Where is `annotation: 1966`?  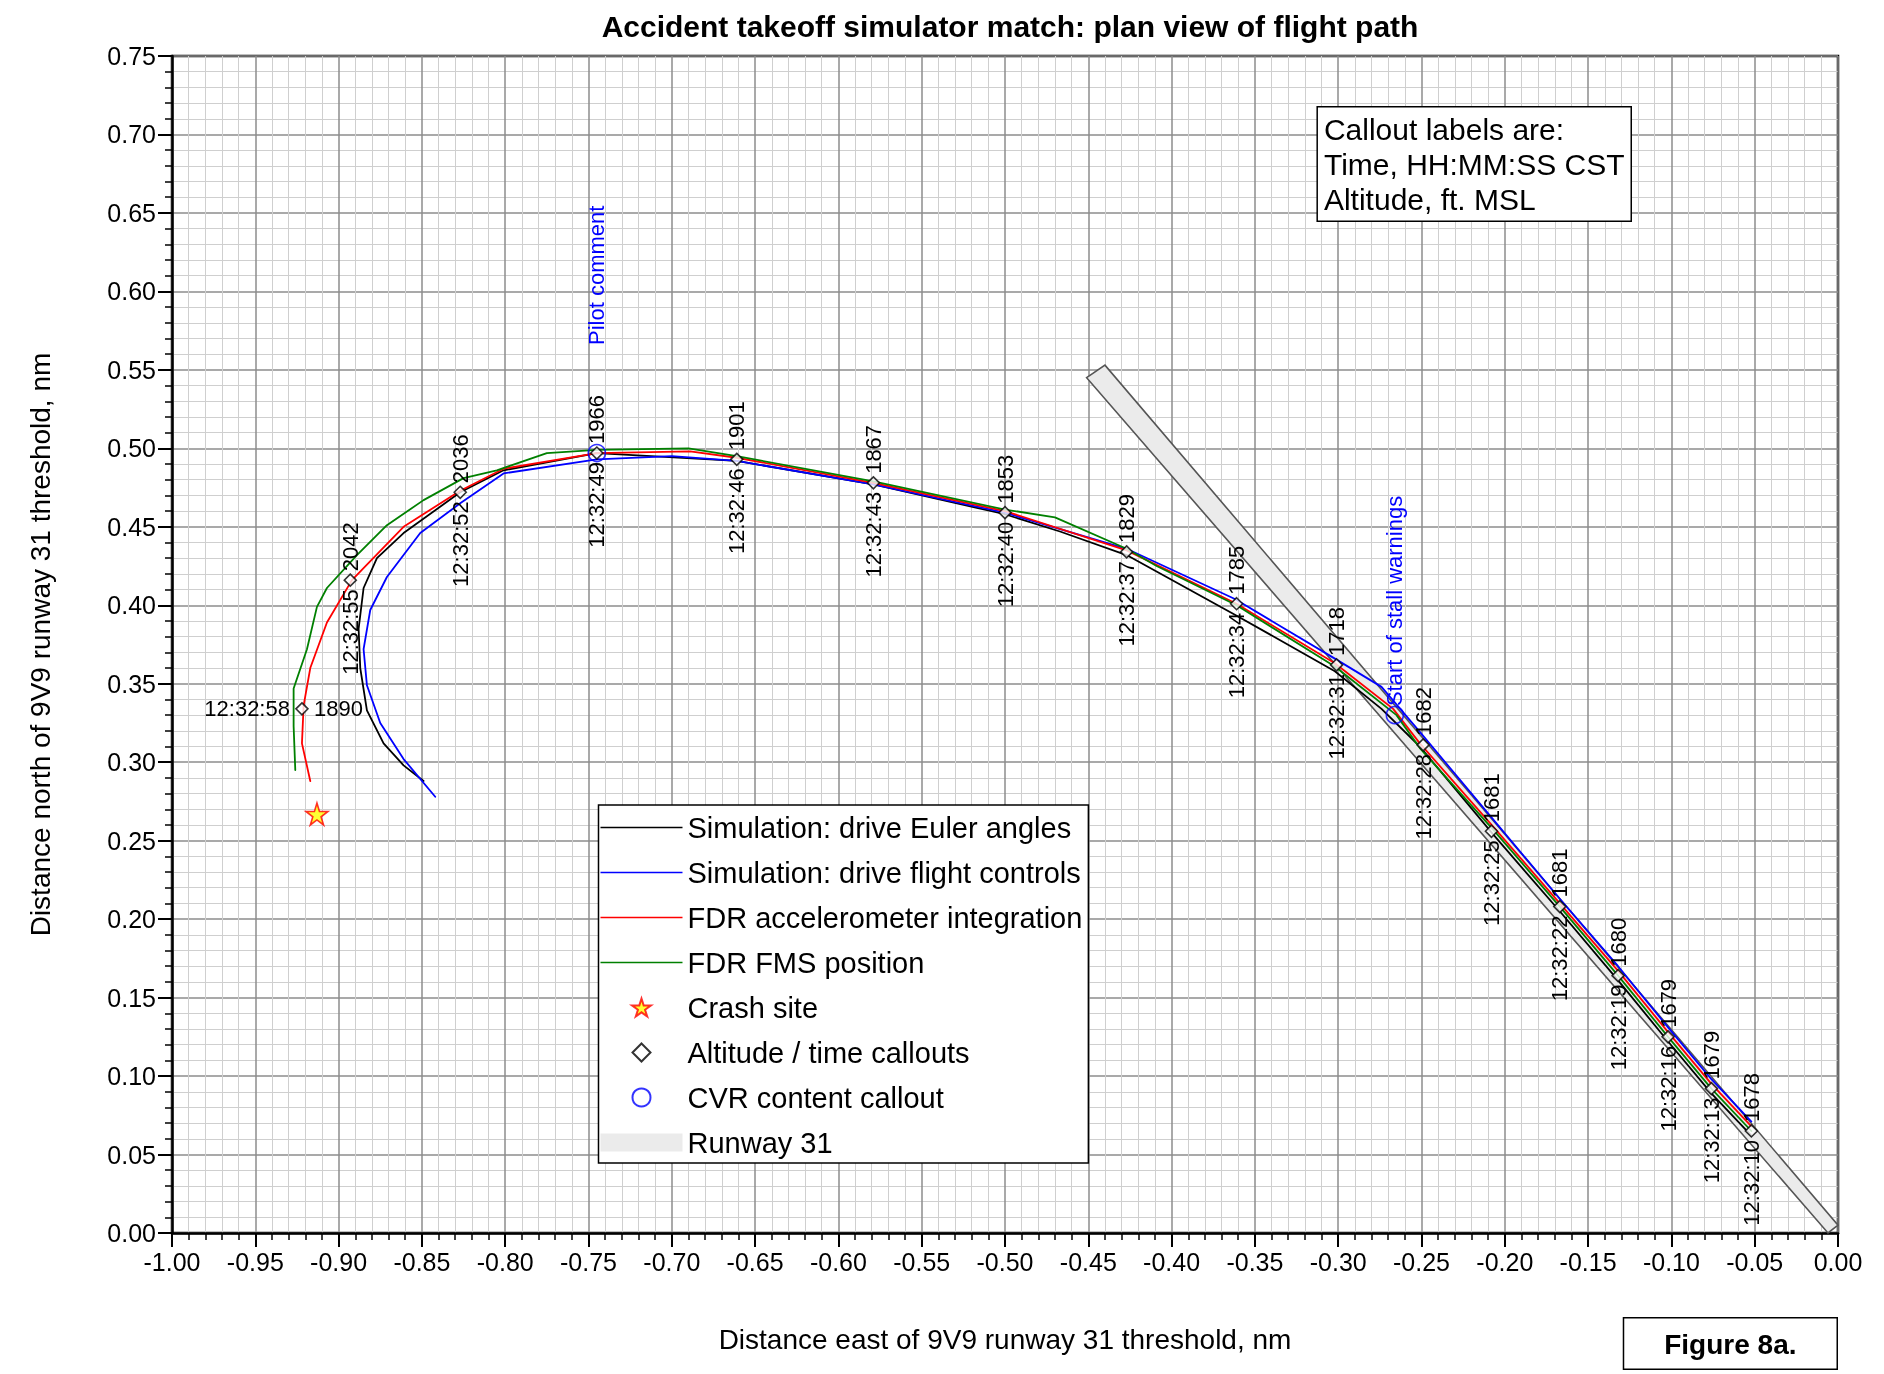
annotation: 1966 is located at coordinates (597, 420).